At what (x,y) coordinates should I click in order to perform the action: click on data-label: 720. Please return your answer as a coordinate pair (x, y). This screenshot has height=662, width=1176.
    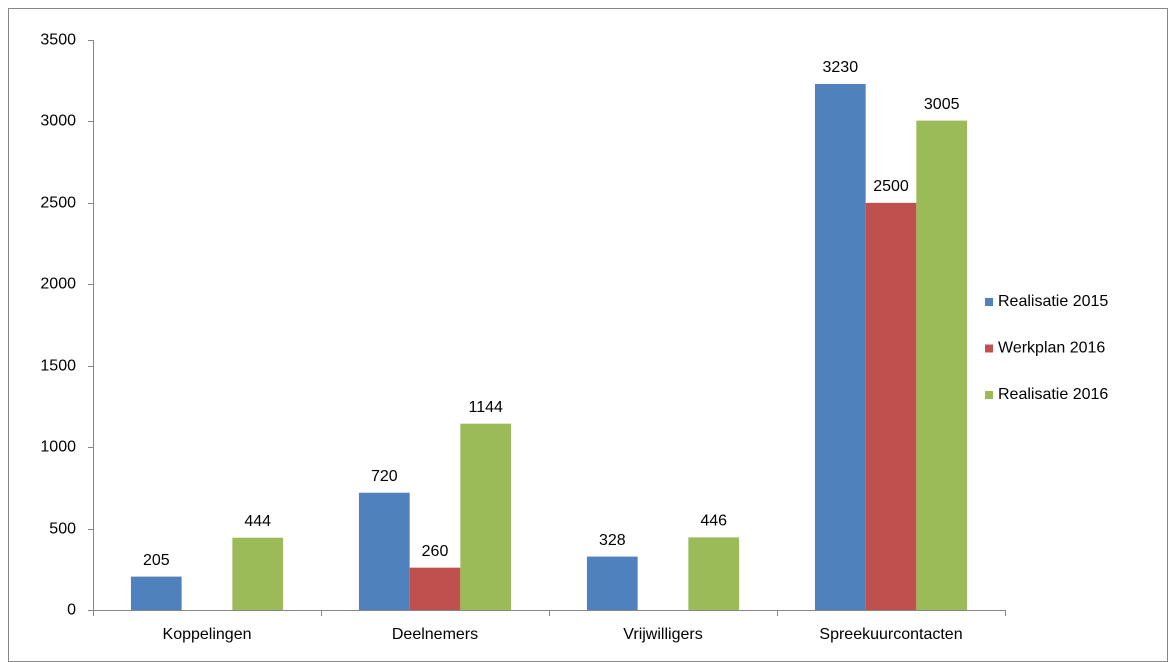
    Looking at the image, I should click on (384, 476).